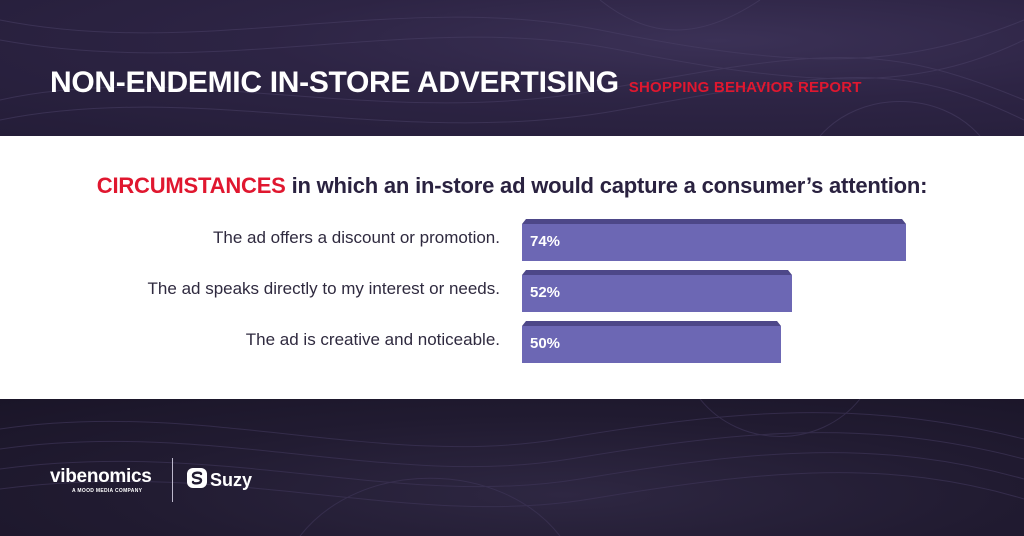 The width and height of the screenshot is (1024, 536). I want to click on bar-category-label: The ad is creative and noticeable., so click(372, 339).